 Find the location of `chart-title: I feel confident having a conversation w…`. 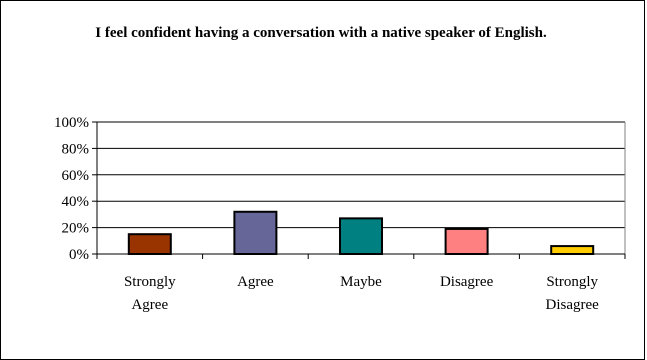

chart-title: I feel confident having a conversation w… is located at coordinates (321, 33).